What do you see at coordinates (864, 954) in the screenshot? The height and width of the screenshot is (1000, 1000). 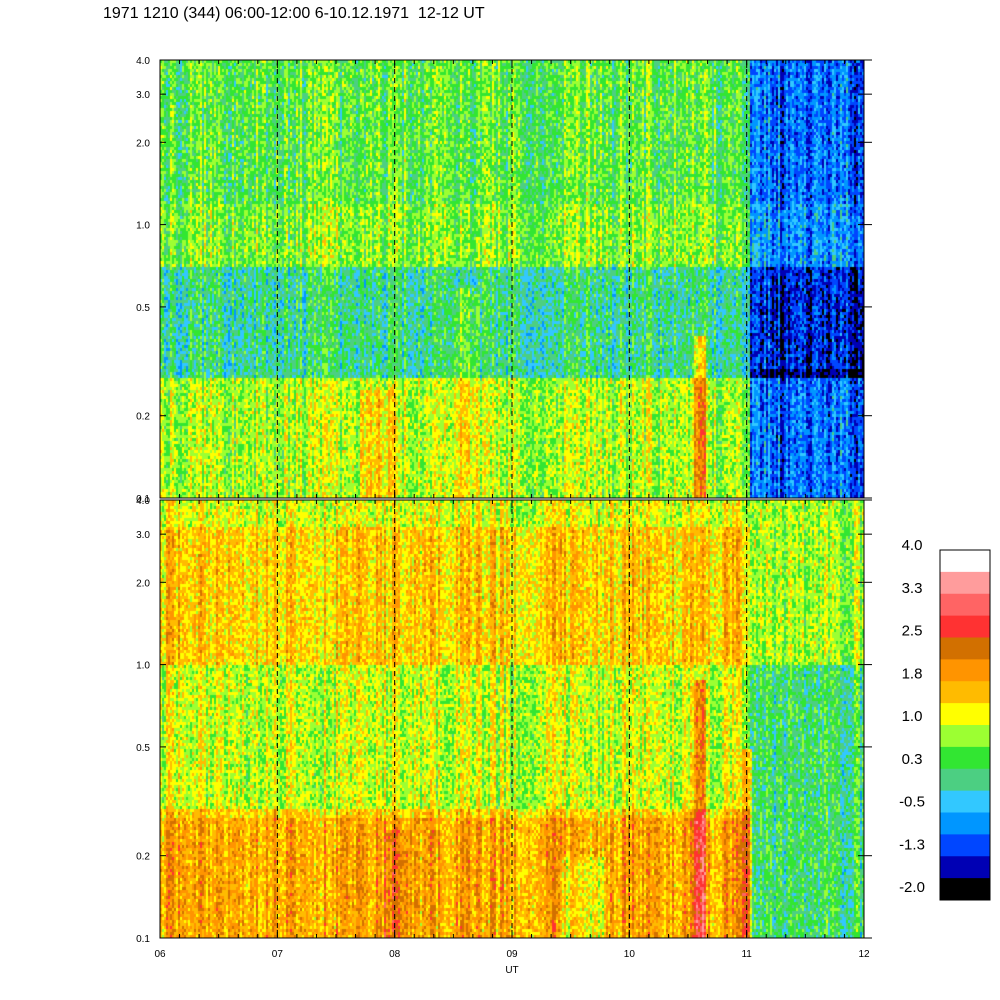 I see `x-tick-label-6: 12` at bounding box center [864, 954].